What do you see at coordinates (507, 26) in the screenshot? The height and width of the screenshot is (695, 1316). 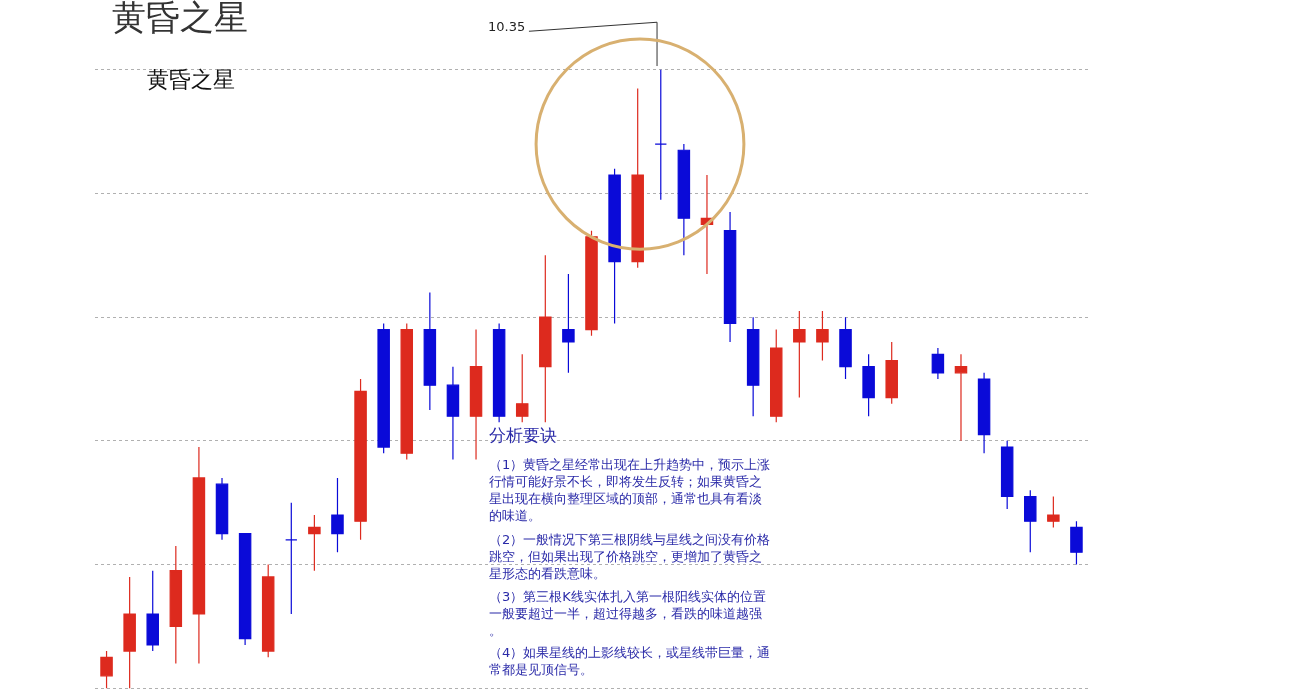 I see `text: 10.35` at bounding box center [507, 26].